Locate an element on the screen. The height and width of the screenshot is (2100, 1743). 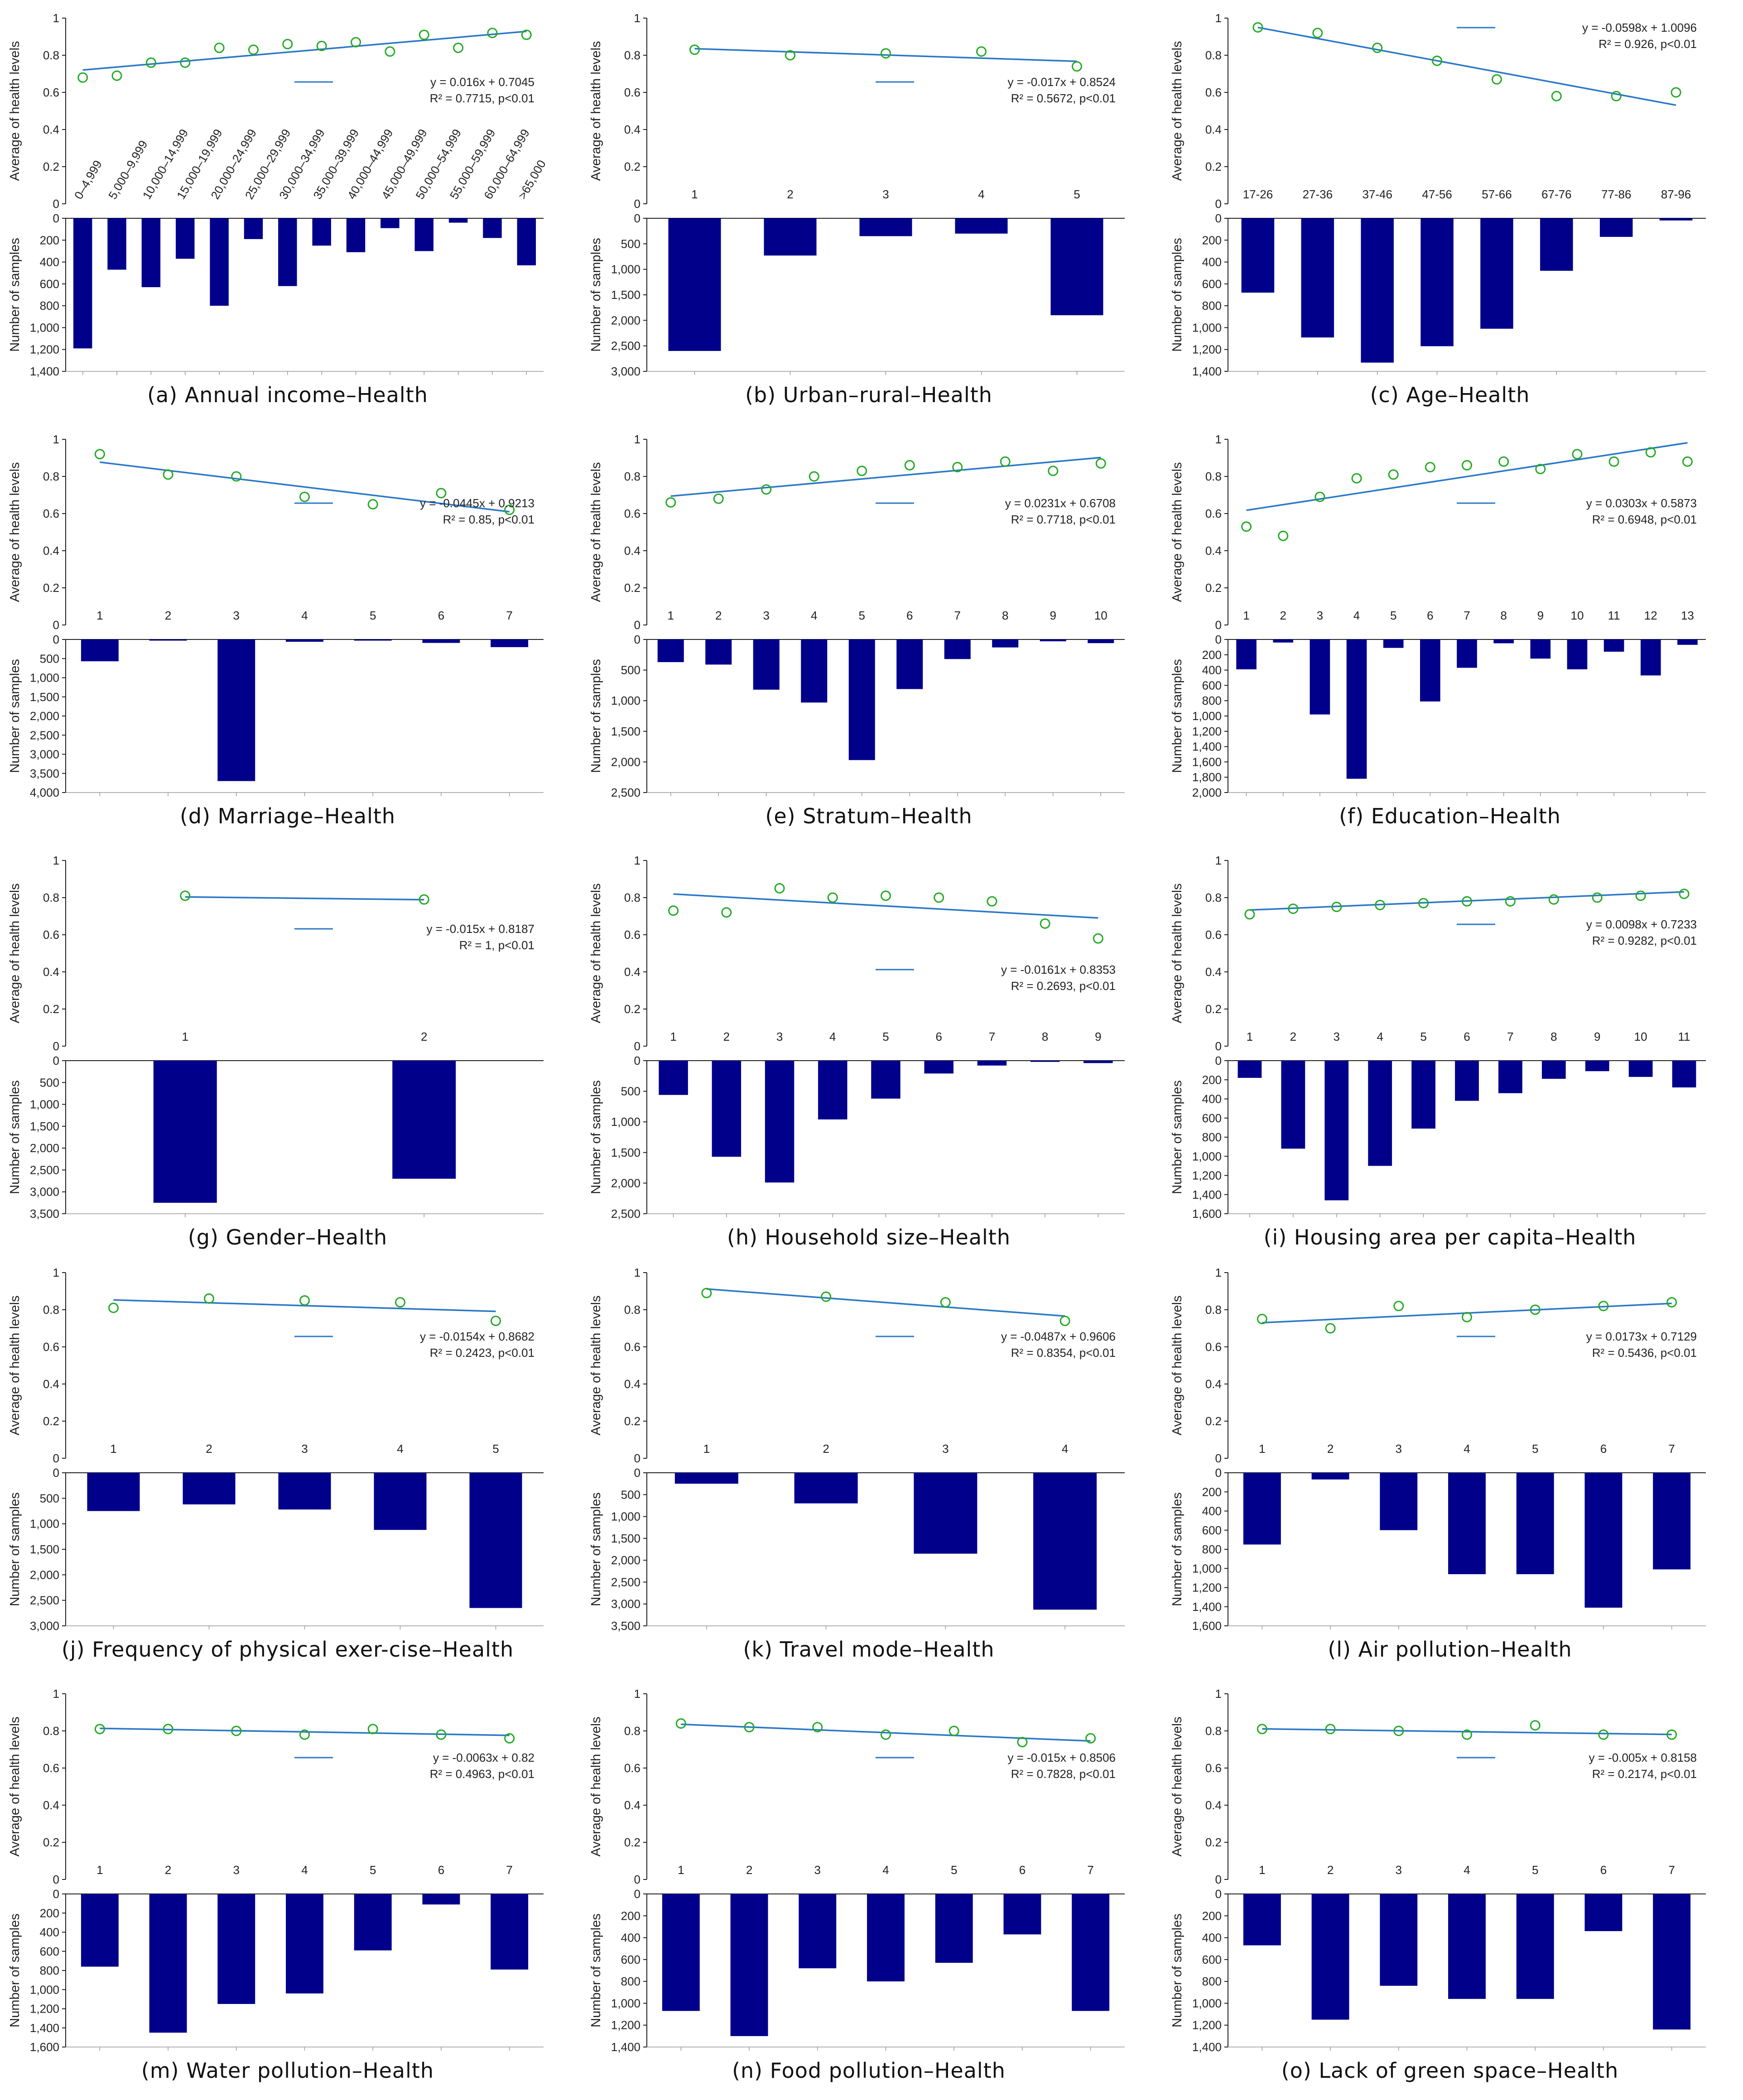
bottom-y-tick-label: 500 is located at coordinates (49, 1498).